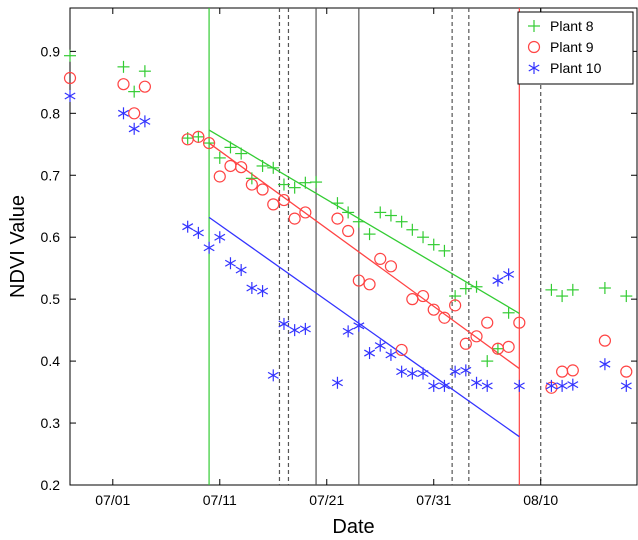 This screenshot has width=638, height=540. Describe the element at coordinates (51, 423) in the screenshot. I see `y-tick-label: 0.3` at that location.